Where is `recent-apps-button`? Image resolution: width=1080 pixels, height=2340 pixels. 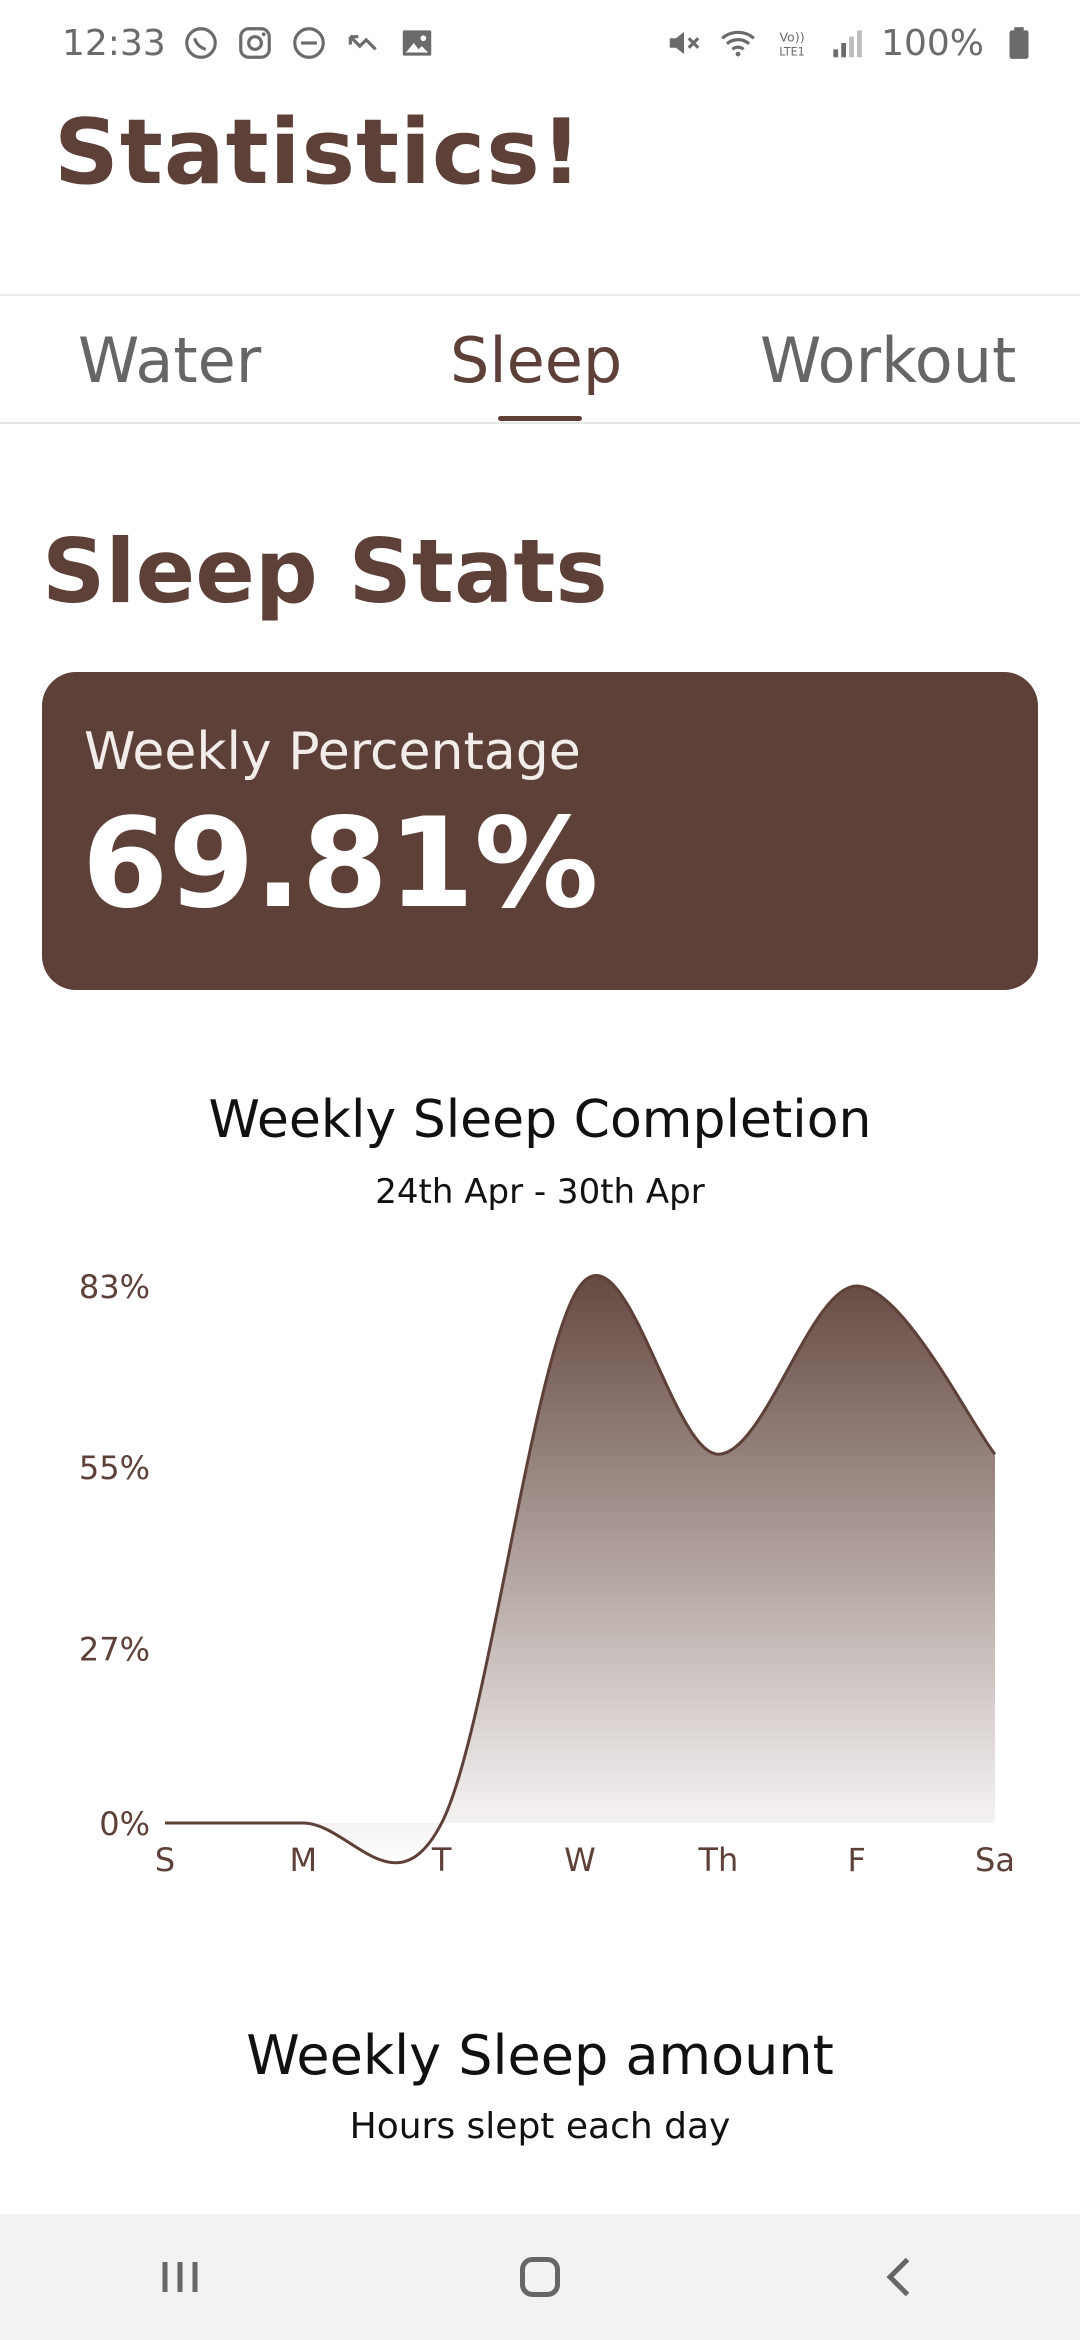 recent-apps-button is located at coordinates (180, 2277).